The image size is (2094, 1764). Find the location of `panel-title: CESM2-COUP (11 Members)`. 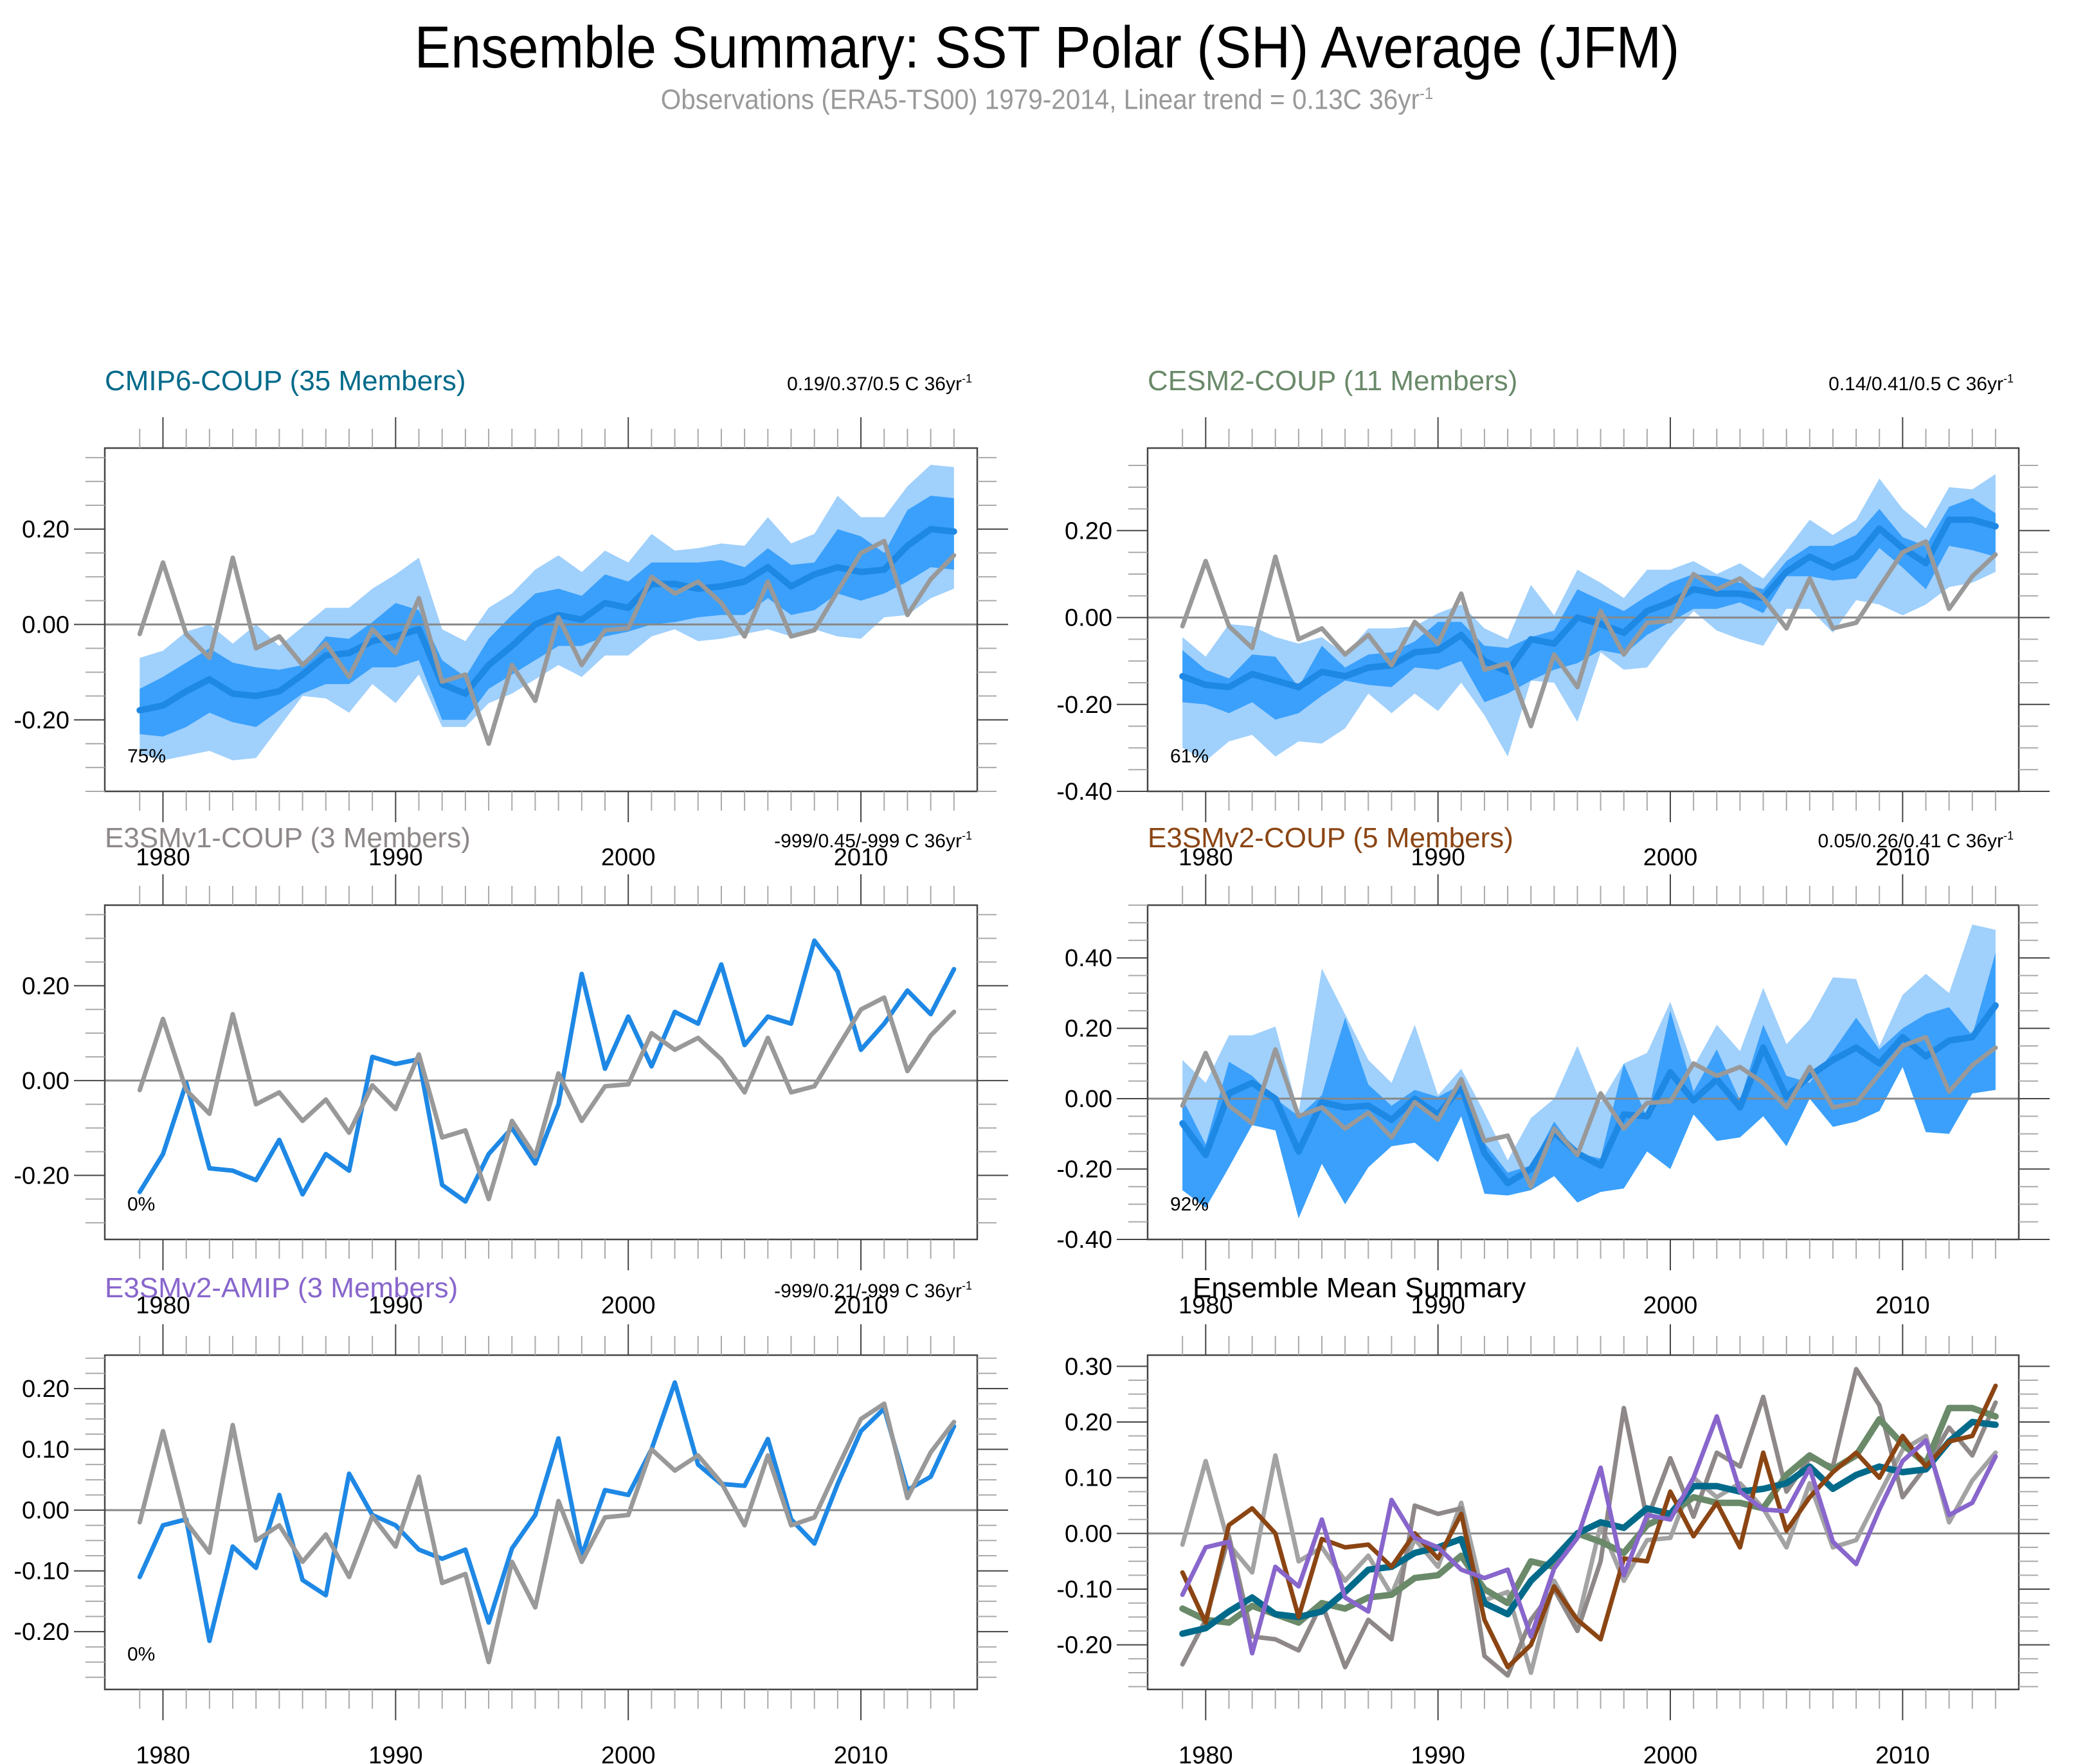

panel-title: CESM2-COUP (11 Members) is located at coordinates (1332, 381).